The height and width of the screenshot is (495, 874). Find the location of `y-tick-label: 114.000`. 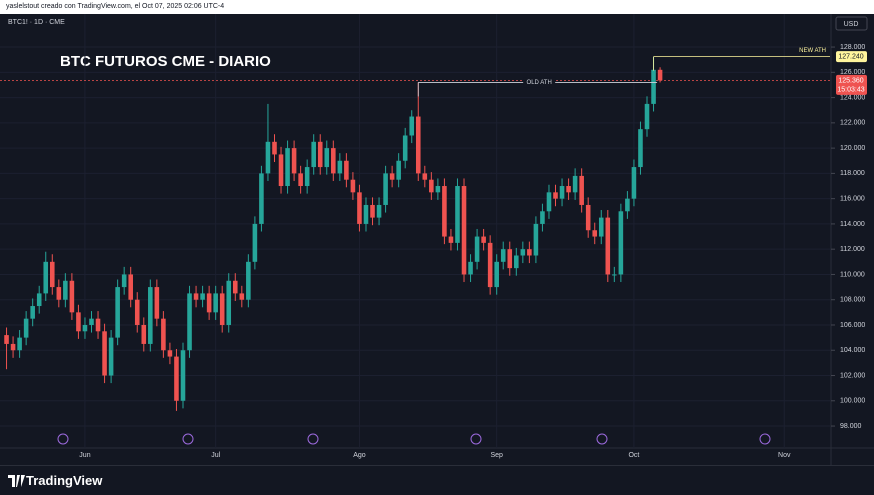

y-tick-label: 114.000 is located at coordinates (852, 224).